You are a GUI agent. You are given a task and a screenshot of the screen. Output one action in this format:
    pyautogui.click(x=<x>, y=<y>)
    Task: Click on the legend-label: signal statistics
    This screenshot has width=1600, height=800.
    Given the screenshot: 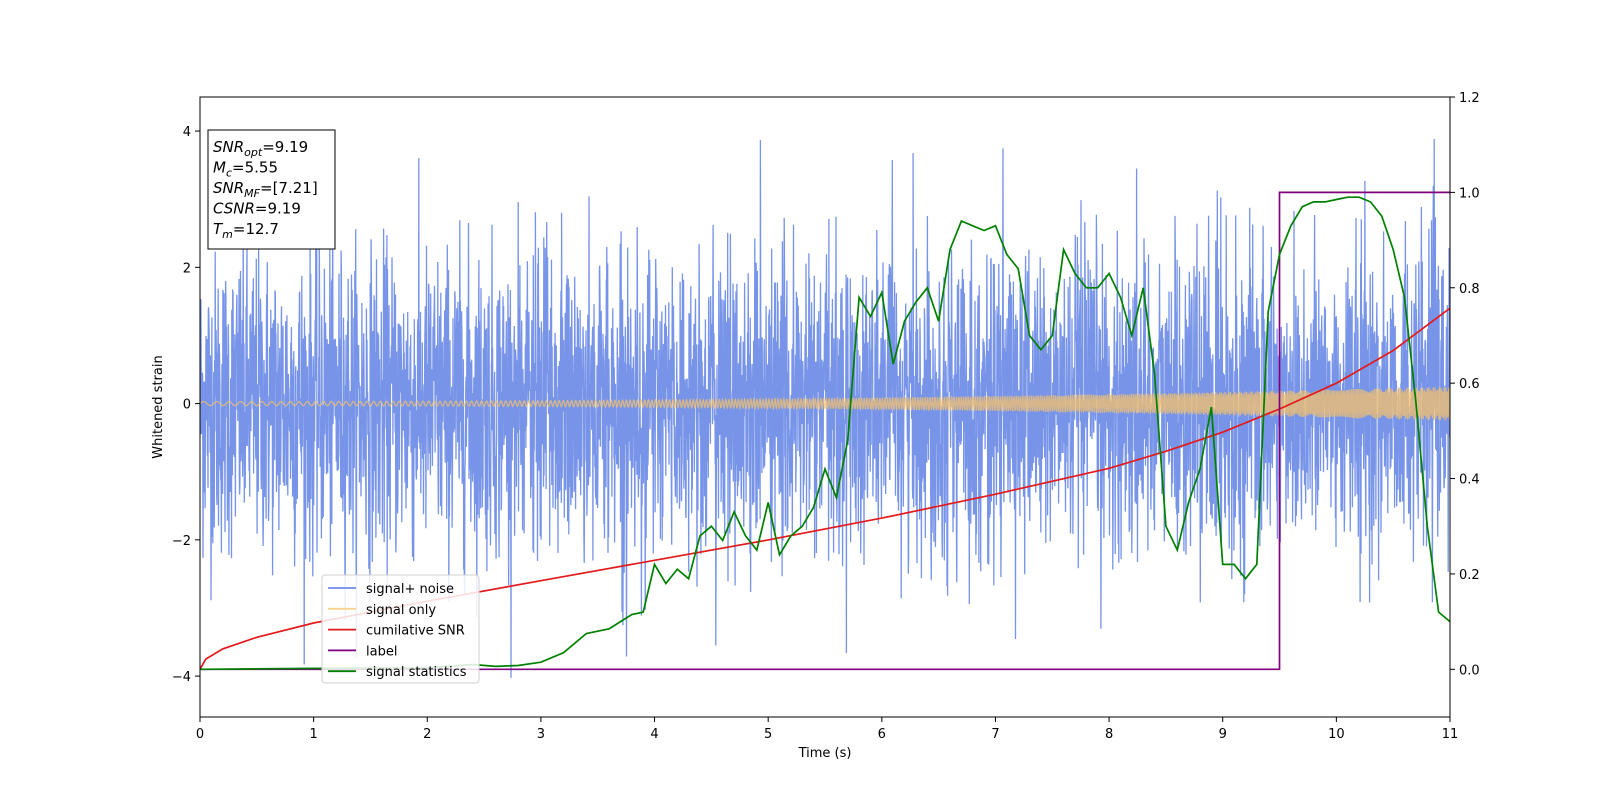 What is the action you would take?
    pyautogui.click(x=416, y=672)
    